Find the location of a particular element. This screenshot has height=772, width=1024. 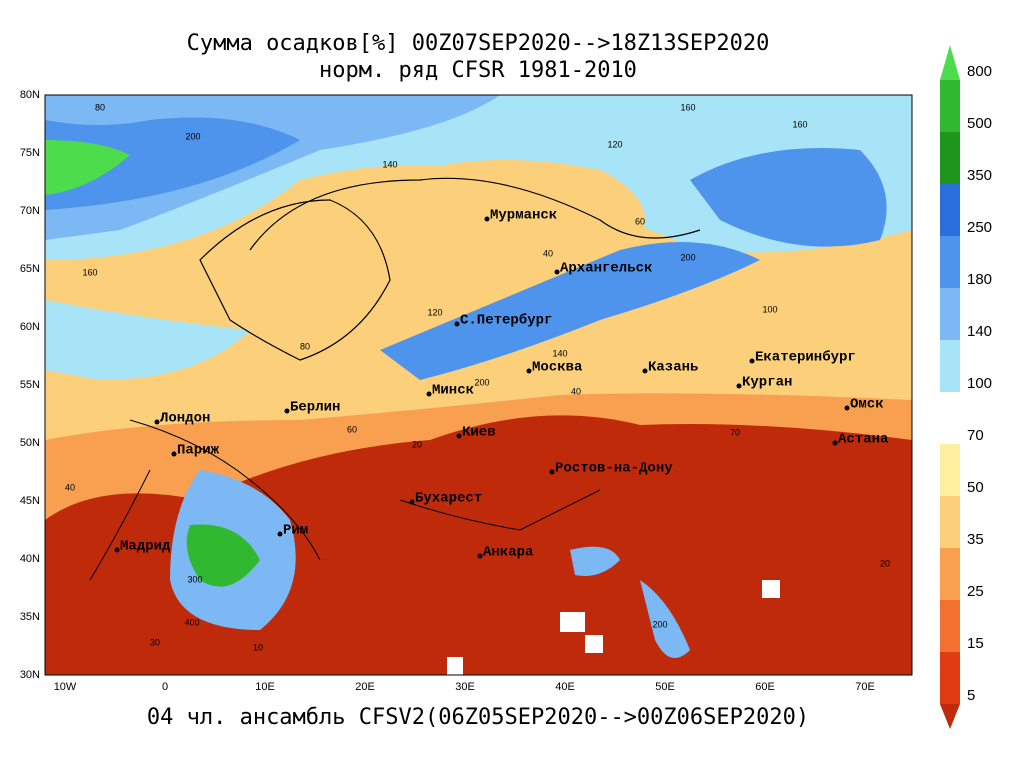

lat-label: 80N is located at coordinates (30, 95).